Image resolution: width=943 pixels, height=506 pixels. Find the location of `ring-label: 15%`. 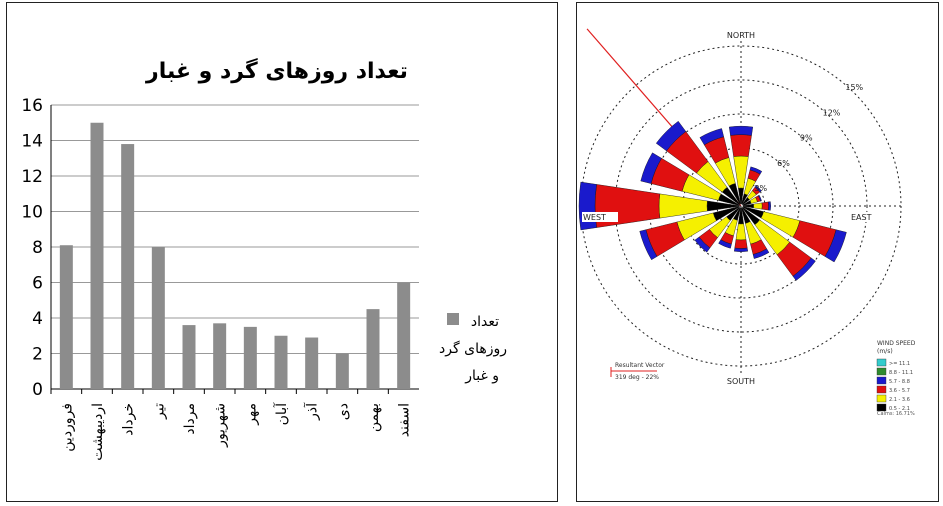

ring-label: 15% is located at coordinates (854, 87).